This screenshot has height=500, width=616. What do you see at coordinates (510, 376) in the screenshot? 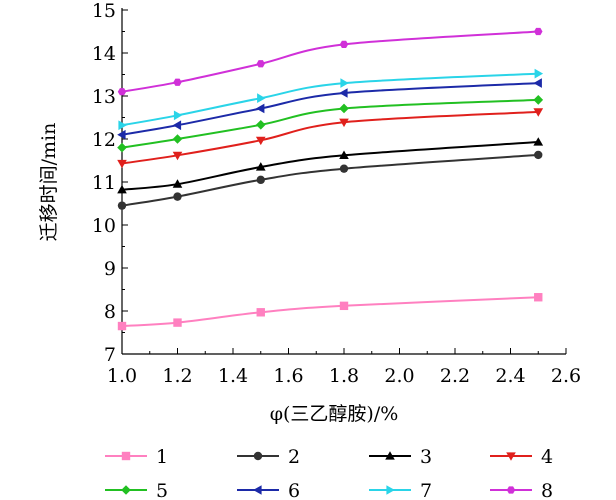
I see `x-tick-label: 2.4` at bounding box center [510, 376].